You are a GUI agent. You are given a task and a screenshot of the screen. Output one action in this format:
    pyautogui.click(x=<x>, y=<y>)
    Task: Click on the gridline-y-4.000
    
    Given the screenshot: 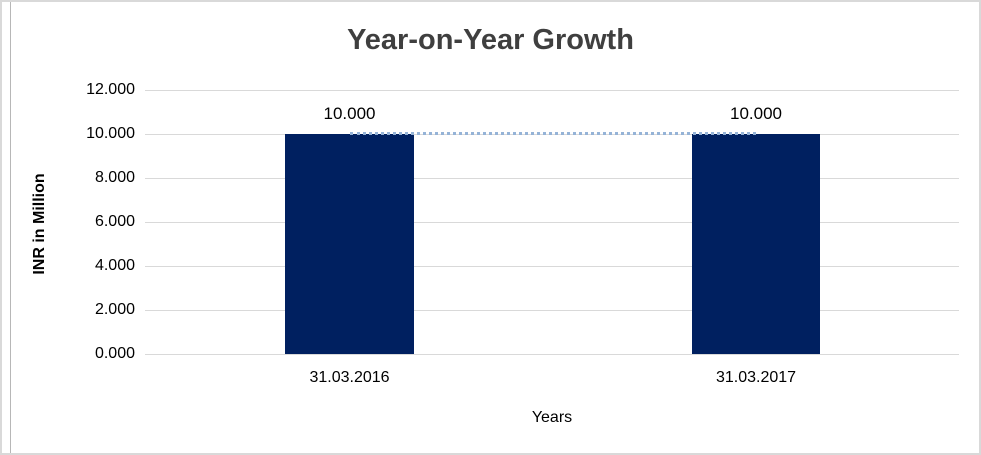 What is the action you would take?
    pyautogui.click(x=552, y=266)
    